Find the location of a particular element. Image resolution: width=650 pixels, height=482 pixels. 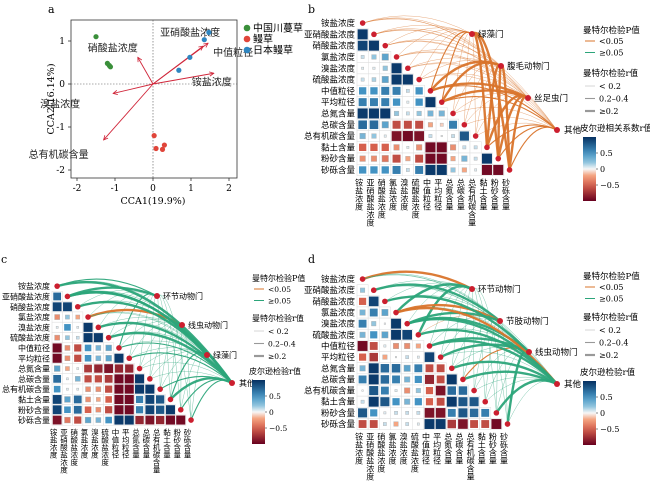

row-label: 中值粒径 is located at coordinates (338, 91).